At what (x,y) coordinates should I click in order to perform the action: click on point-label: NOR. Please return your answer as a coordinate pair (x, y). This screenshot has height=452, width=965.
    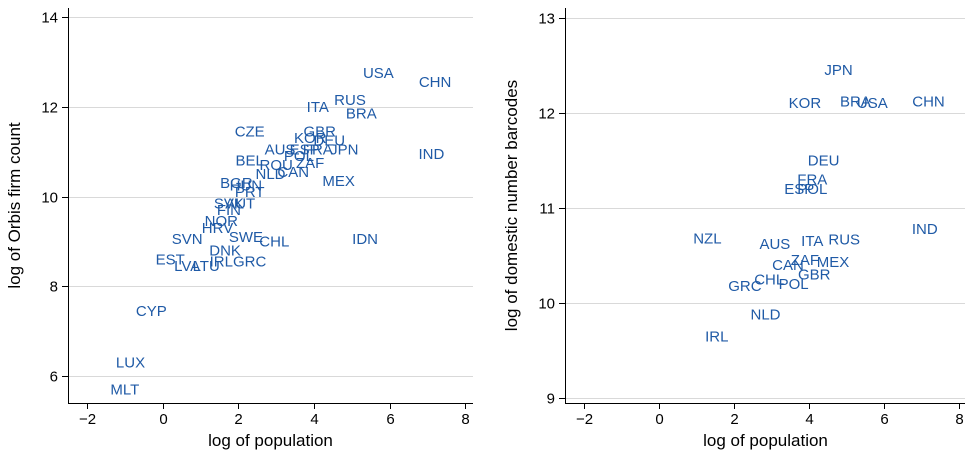
    Looking at the image, I should click on (222, 221).